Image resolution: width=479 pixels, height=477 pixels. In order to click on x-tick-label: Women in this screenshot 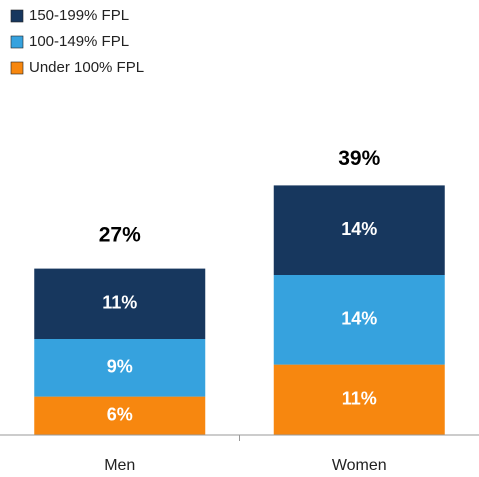, I will do `click(359, 465)`.